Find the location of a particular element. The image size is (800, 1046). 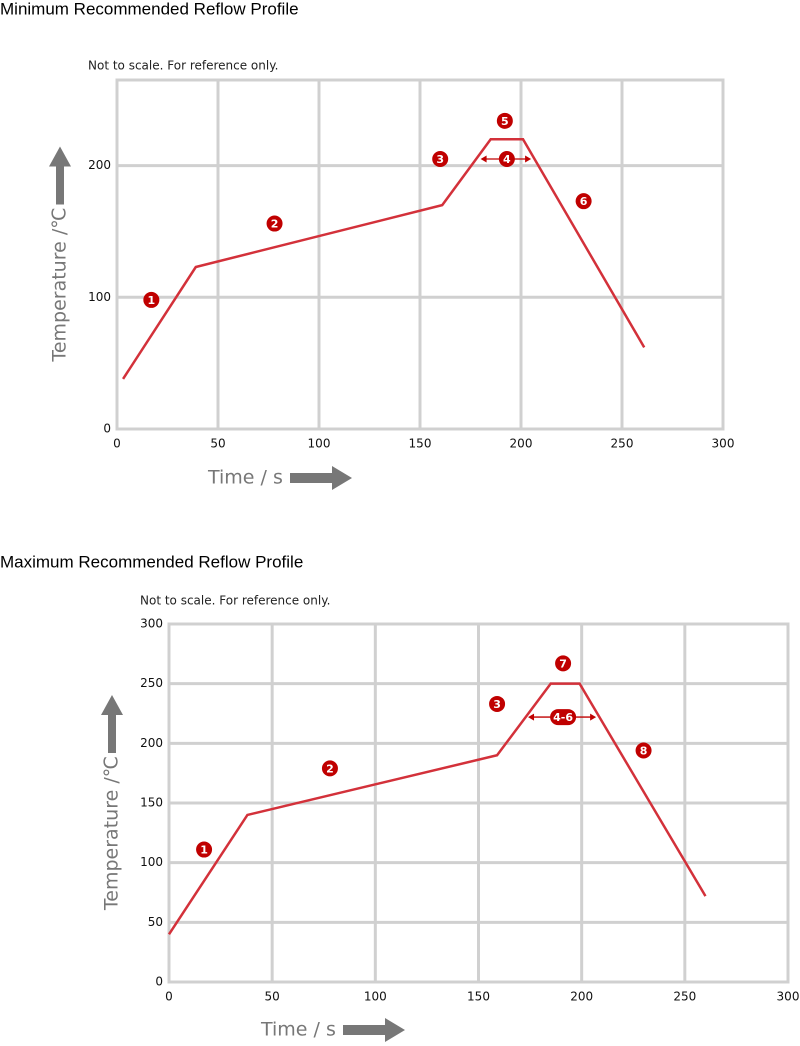

annotation-label: 7 is located at coordinates (563, 663).